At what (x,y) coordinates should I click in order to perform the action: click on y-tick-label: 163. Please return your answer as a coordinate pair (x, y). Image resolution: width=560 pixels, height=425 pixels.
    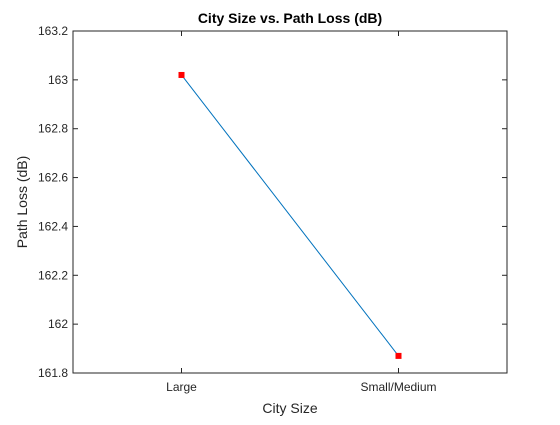
    Looking at the image, I should click on (58, 80).